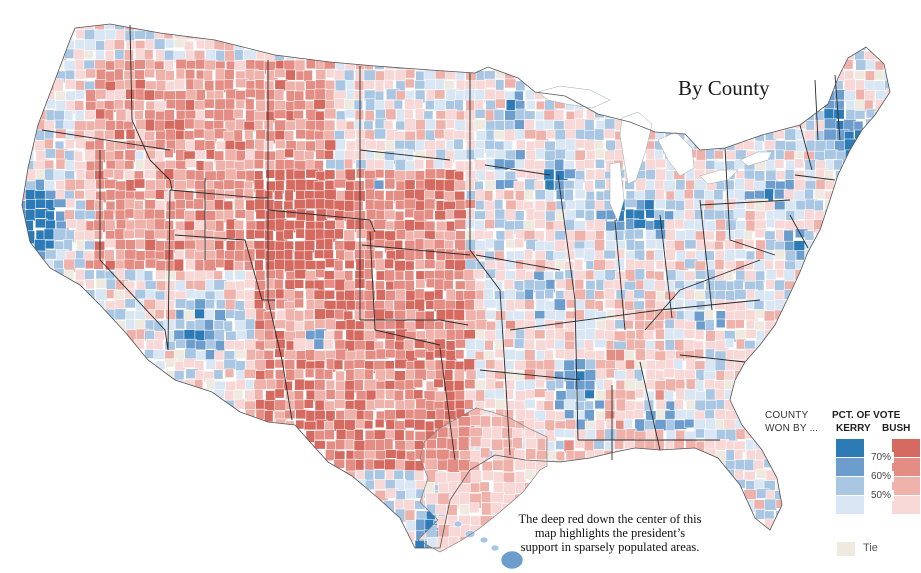 The height and width of the screenshot is (573, 921). What do you see at coordinates (846, 549) in the screenshot?
I see `legend-tie-swatch` at bounding box center [846, 549].